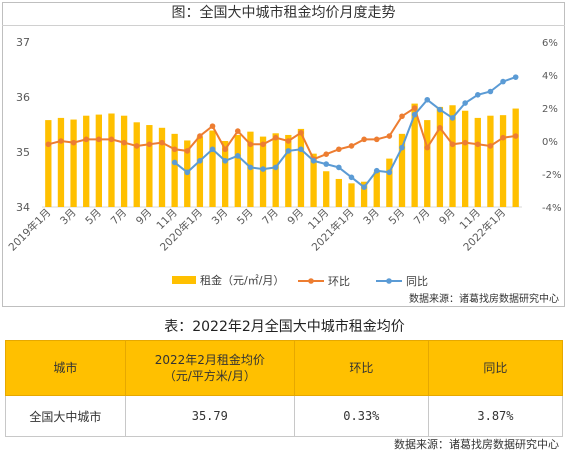 The image size is (569, 459). What do you see at coordinates (209, 416) in the screenshot?
I see `cell-price: 35.79` at bounding box center [209, 416].